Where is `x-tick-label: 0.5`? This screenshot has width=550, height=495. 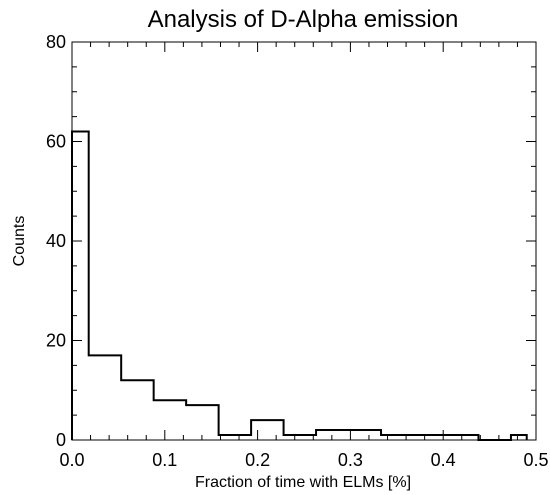 x-tick-label: 0.5 is located at coordinates (535, 460).